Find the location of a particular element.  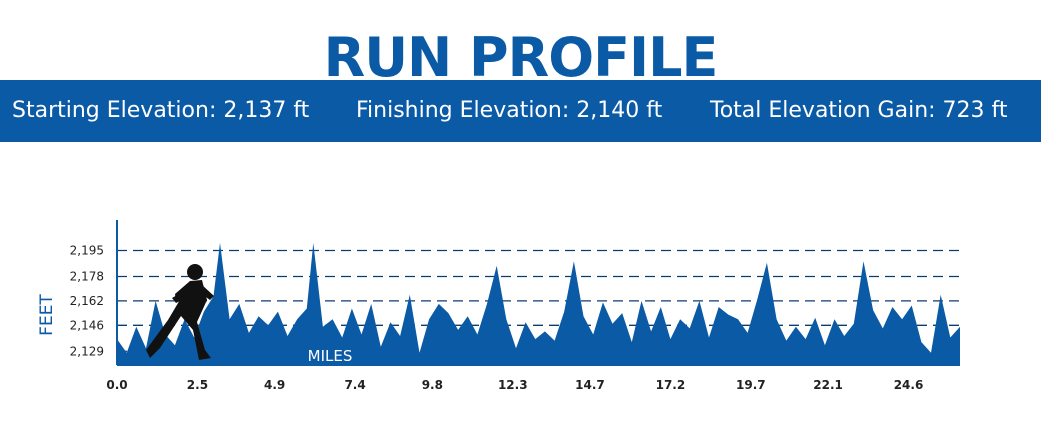

y-tick-label: 2,146 is located at coordinates (87, 325).